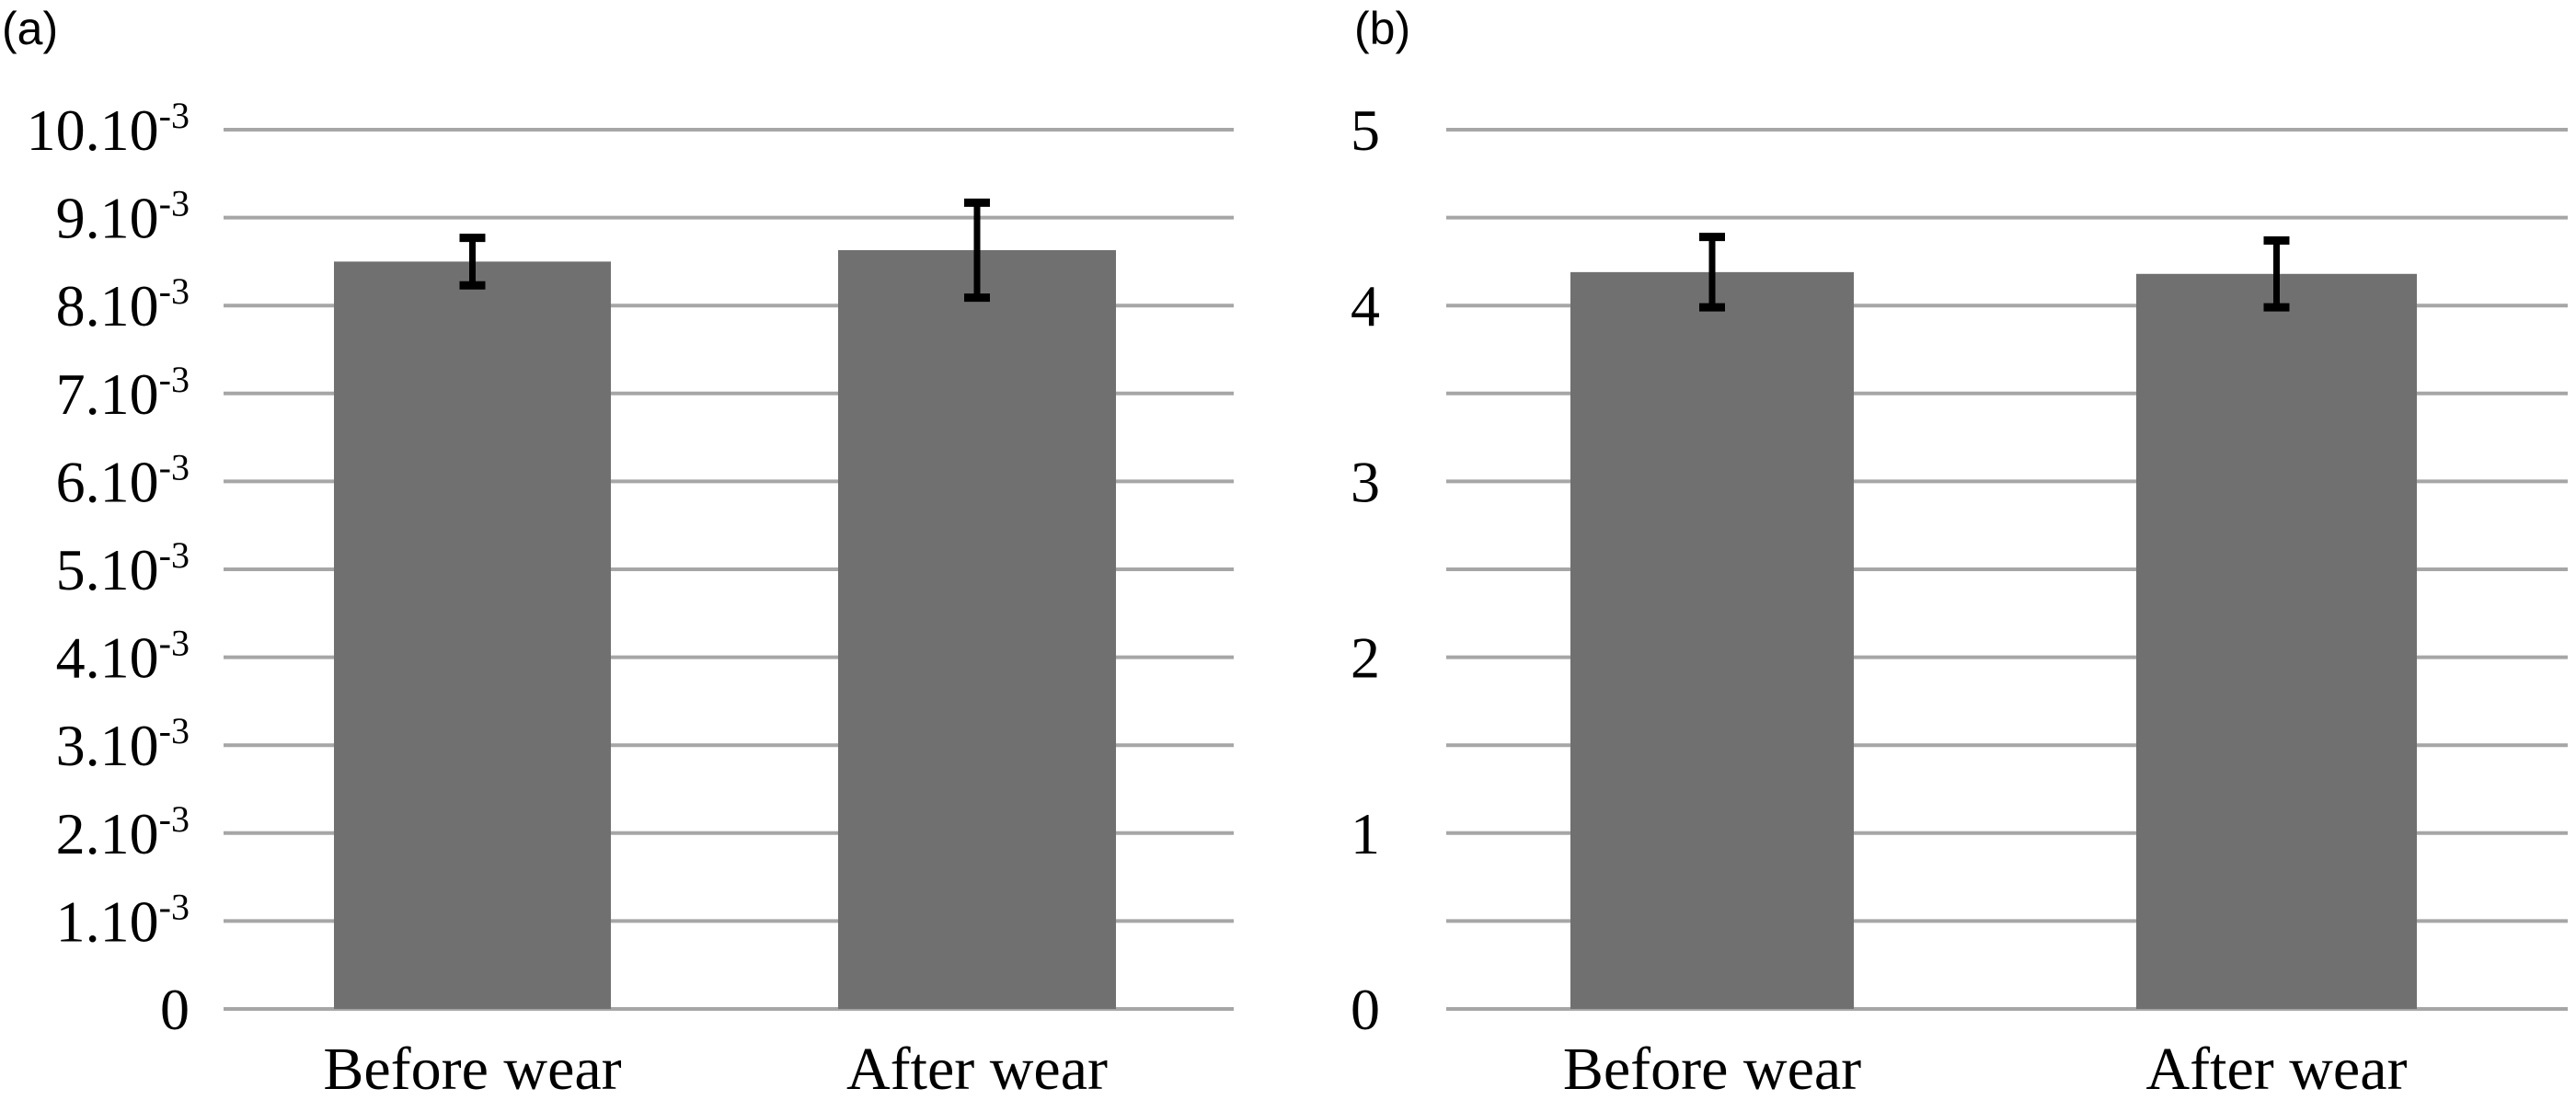 This screenshot has height=1100, width=2576. Describe the element at coordinates (30, 28) in the screenshot. I see `panel-label: (a)` at that location.